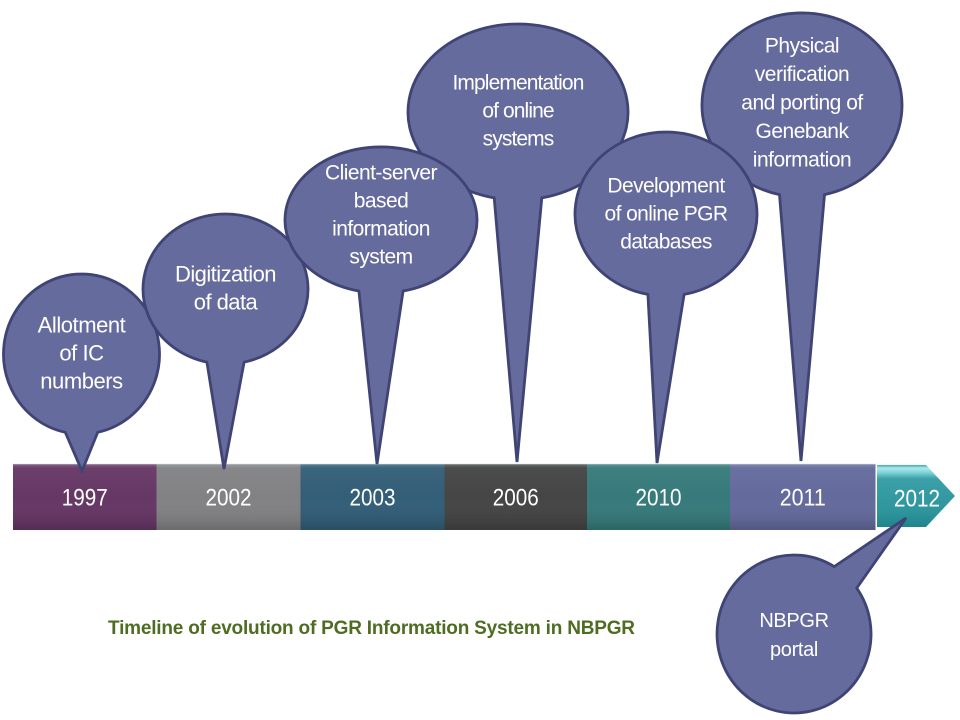 This screenshot has height=720, width=960. I want to click on svg-text: and porting of, so click(802, 103).